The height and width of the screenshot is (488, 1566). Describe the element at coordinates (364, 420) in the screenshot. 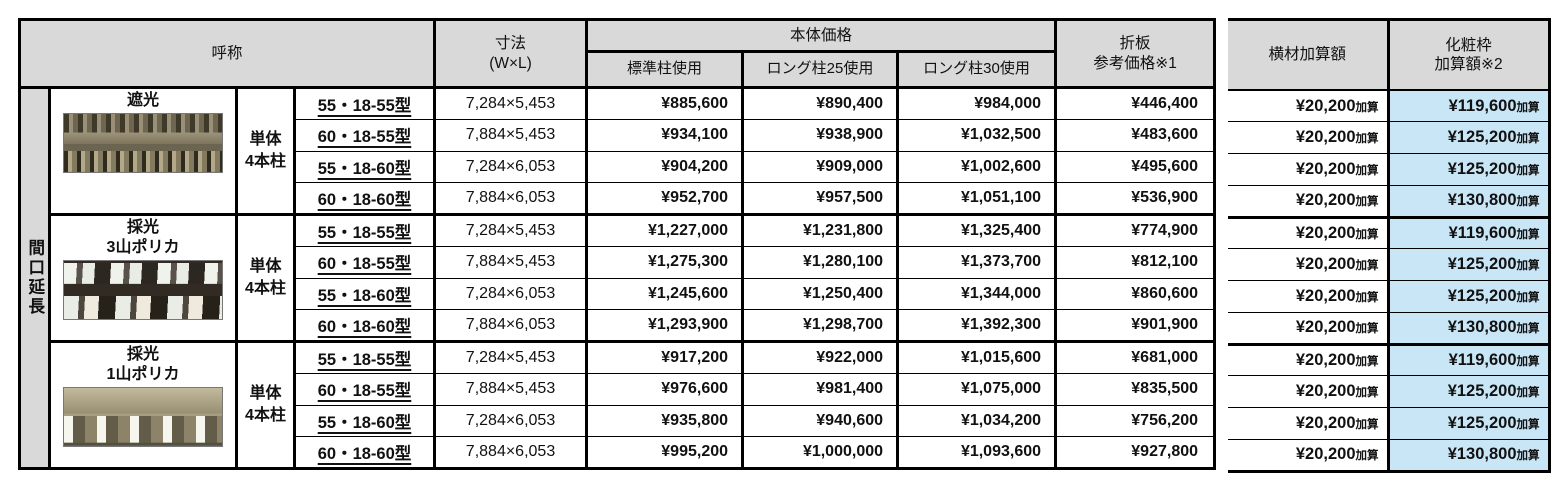

I see `size-type-cell: 55・18-60型` at that location.